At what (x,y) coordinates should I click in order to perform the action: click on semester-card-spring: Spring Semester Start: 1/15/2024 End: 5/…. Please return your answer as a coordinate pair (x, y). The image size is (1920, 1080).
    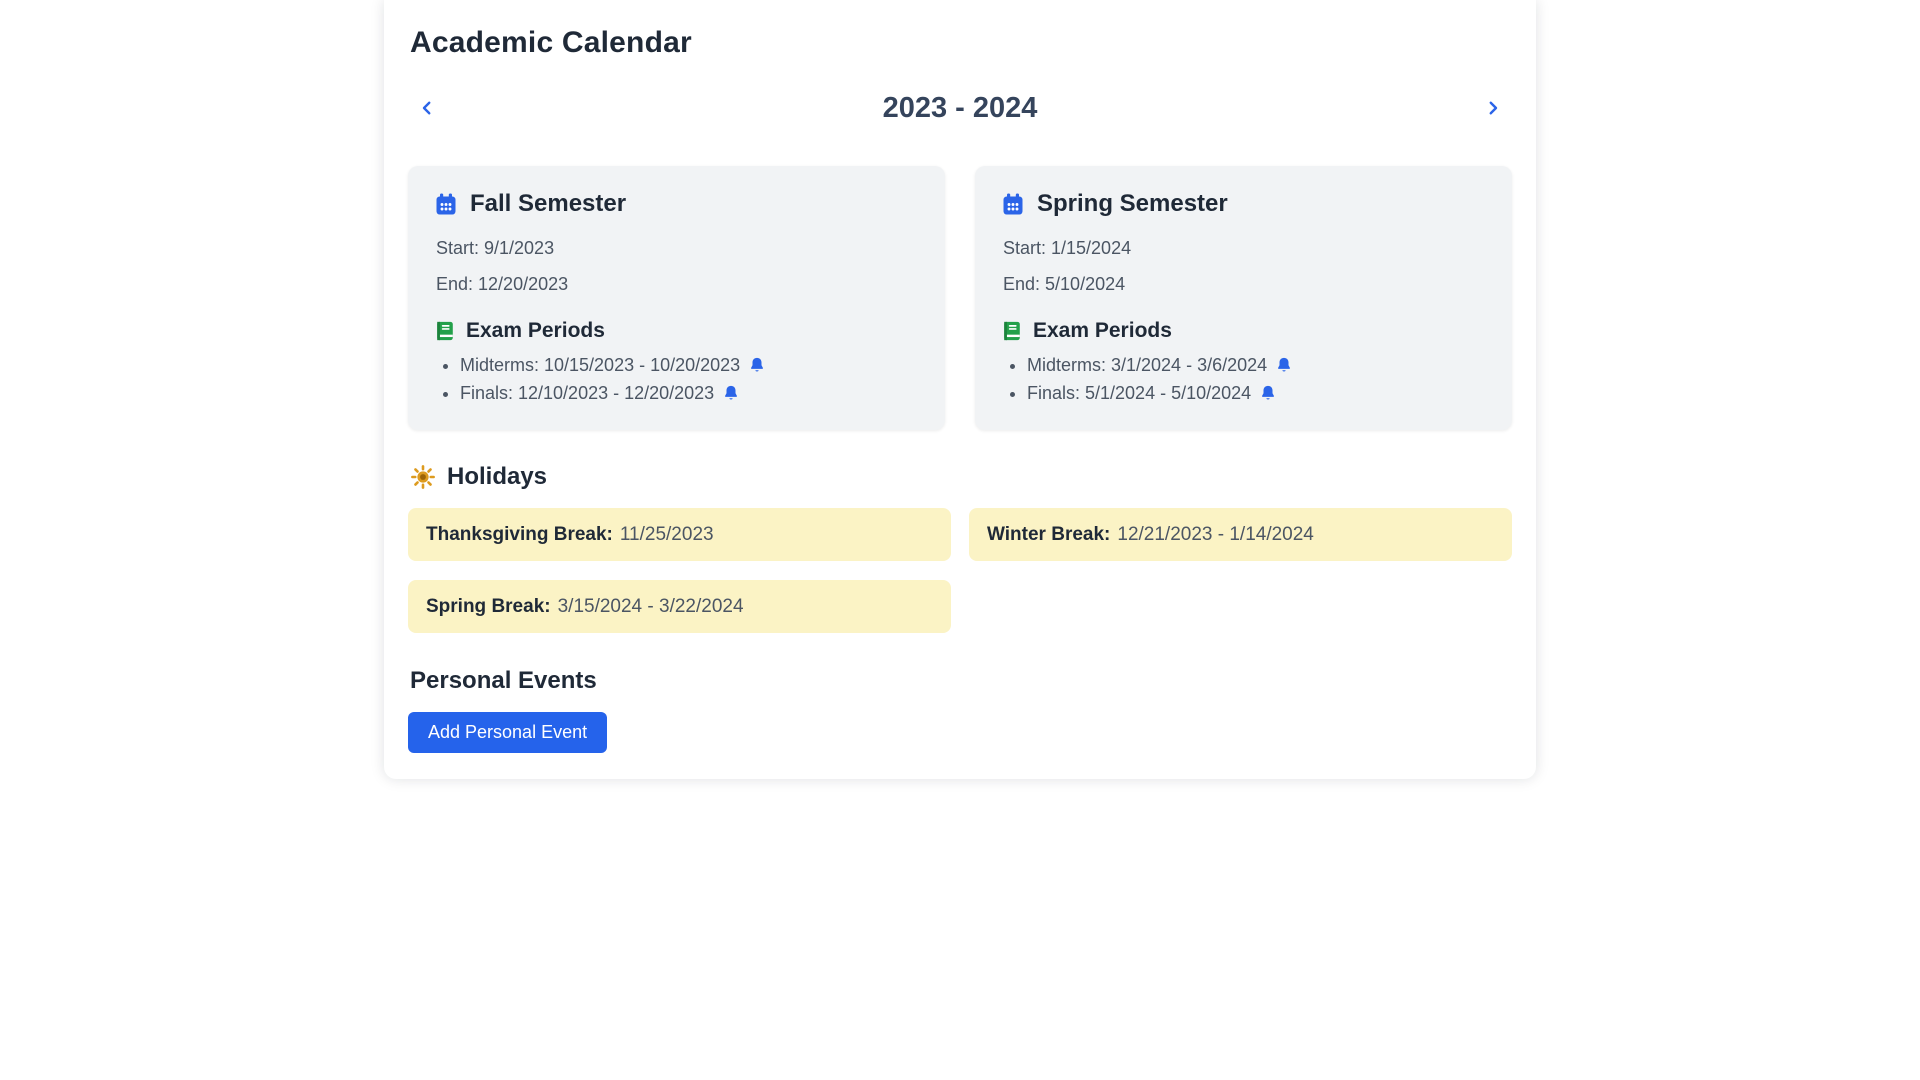
    Looking at the image, I should click on (1243, 298).